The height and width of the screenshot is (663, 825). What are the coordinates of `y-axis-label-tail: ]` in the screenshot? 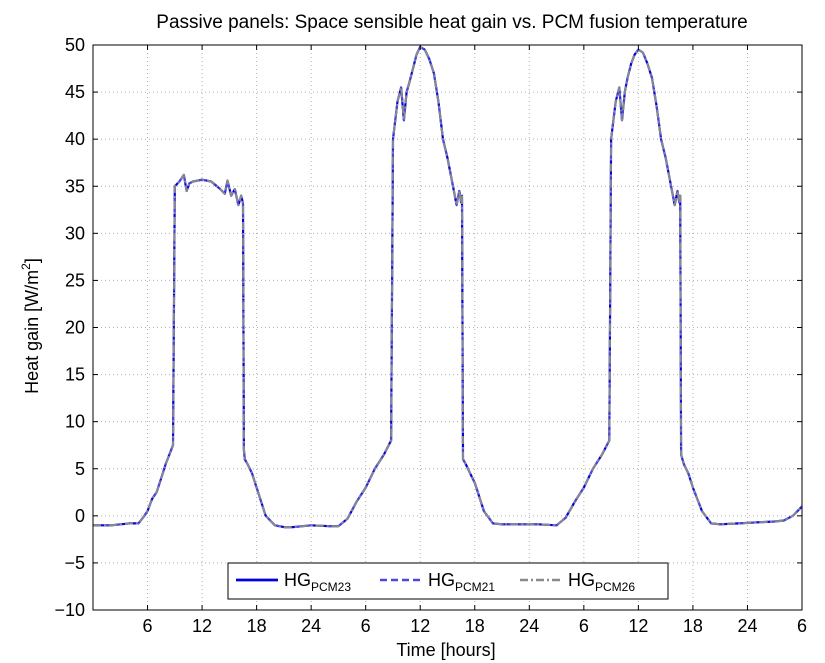 It's located at (32, 260).